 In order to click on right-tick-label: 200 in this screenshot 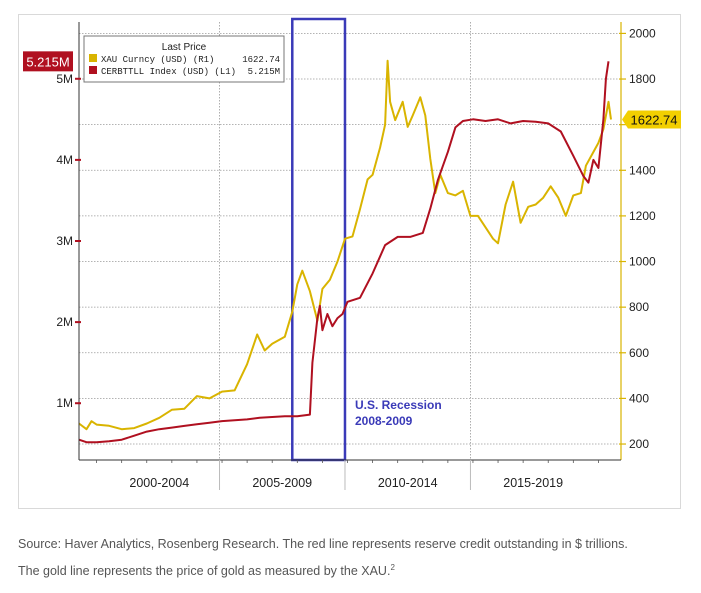, I will do `click(639, 444)`.